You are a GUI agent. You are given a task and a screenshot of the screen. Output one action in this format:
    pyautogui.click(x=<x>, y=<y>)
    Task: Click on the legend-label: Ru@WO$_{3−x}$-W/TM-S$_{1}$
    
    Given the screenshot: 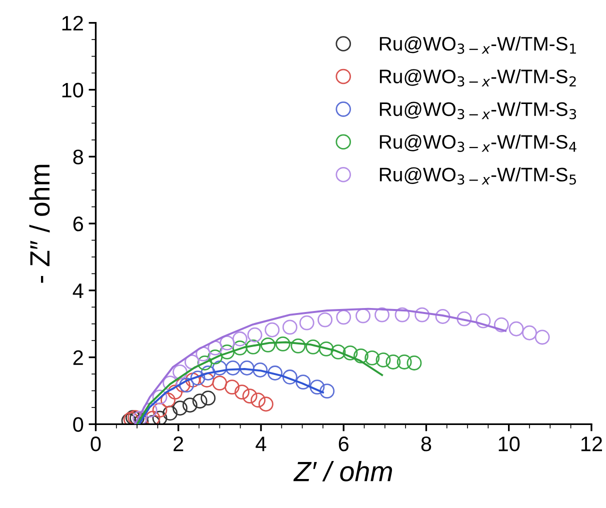 What is the action you would take?
    pyautogui.click(x=478, y=45)
    